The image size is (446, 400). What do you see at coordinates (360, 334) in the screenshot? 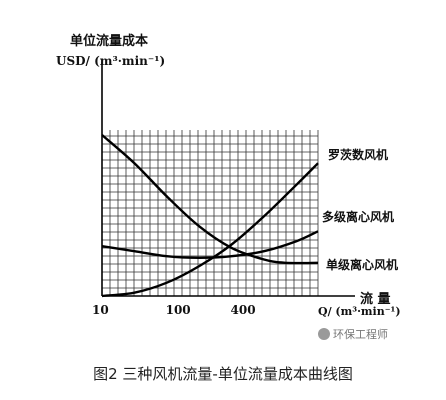
I see `watermark-text: 环保工程师` at bounding box center [360, 334].